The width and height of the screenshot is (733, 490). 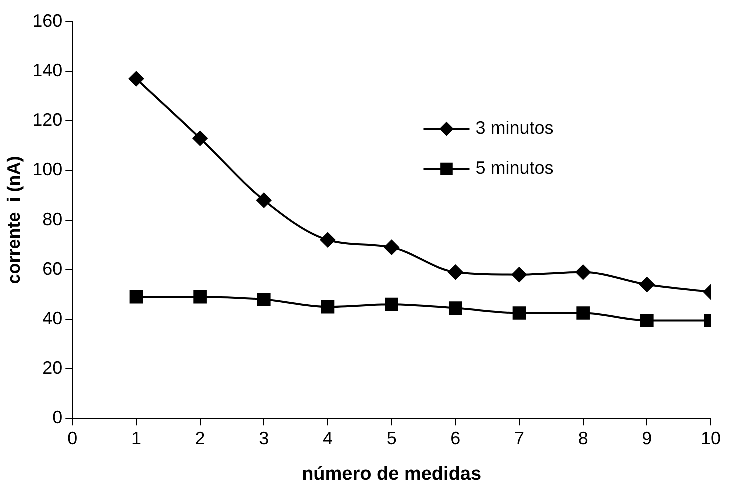 What do you see at coordinates (47, 120) in the screenshot?
I see `y-tick-label: 120` at bounding box center [47, 120].